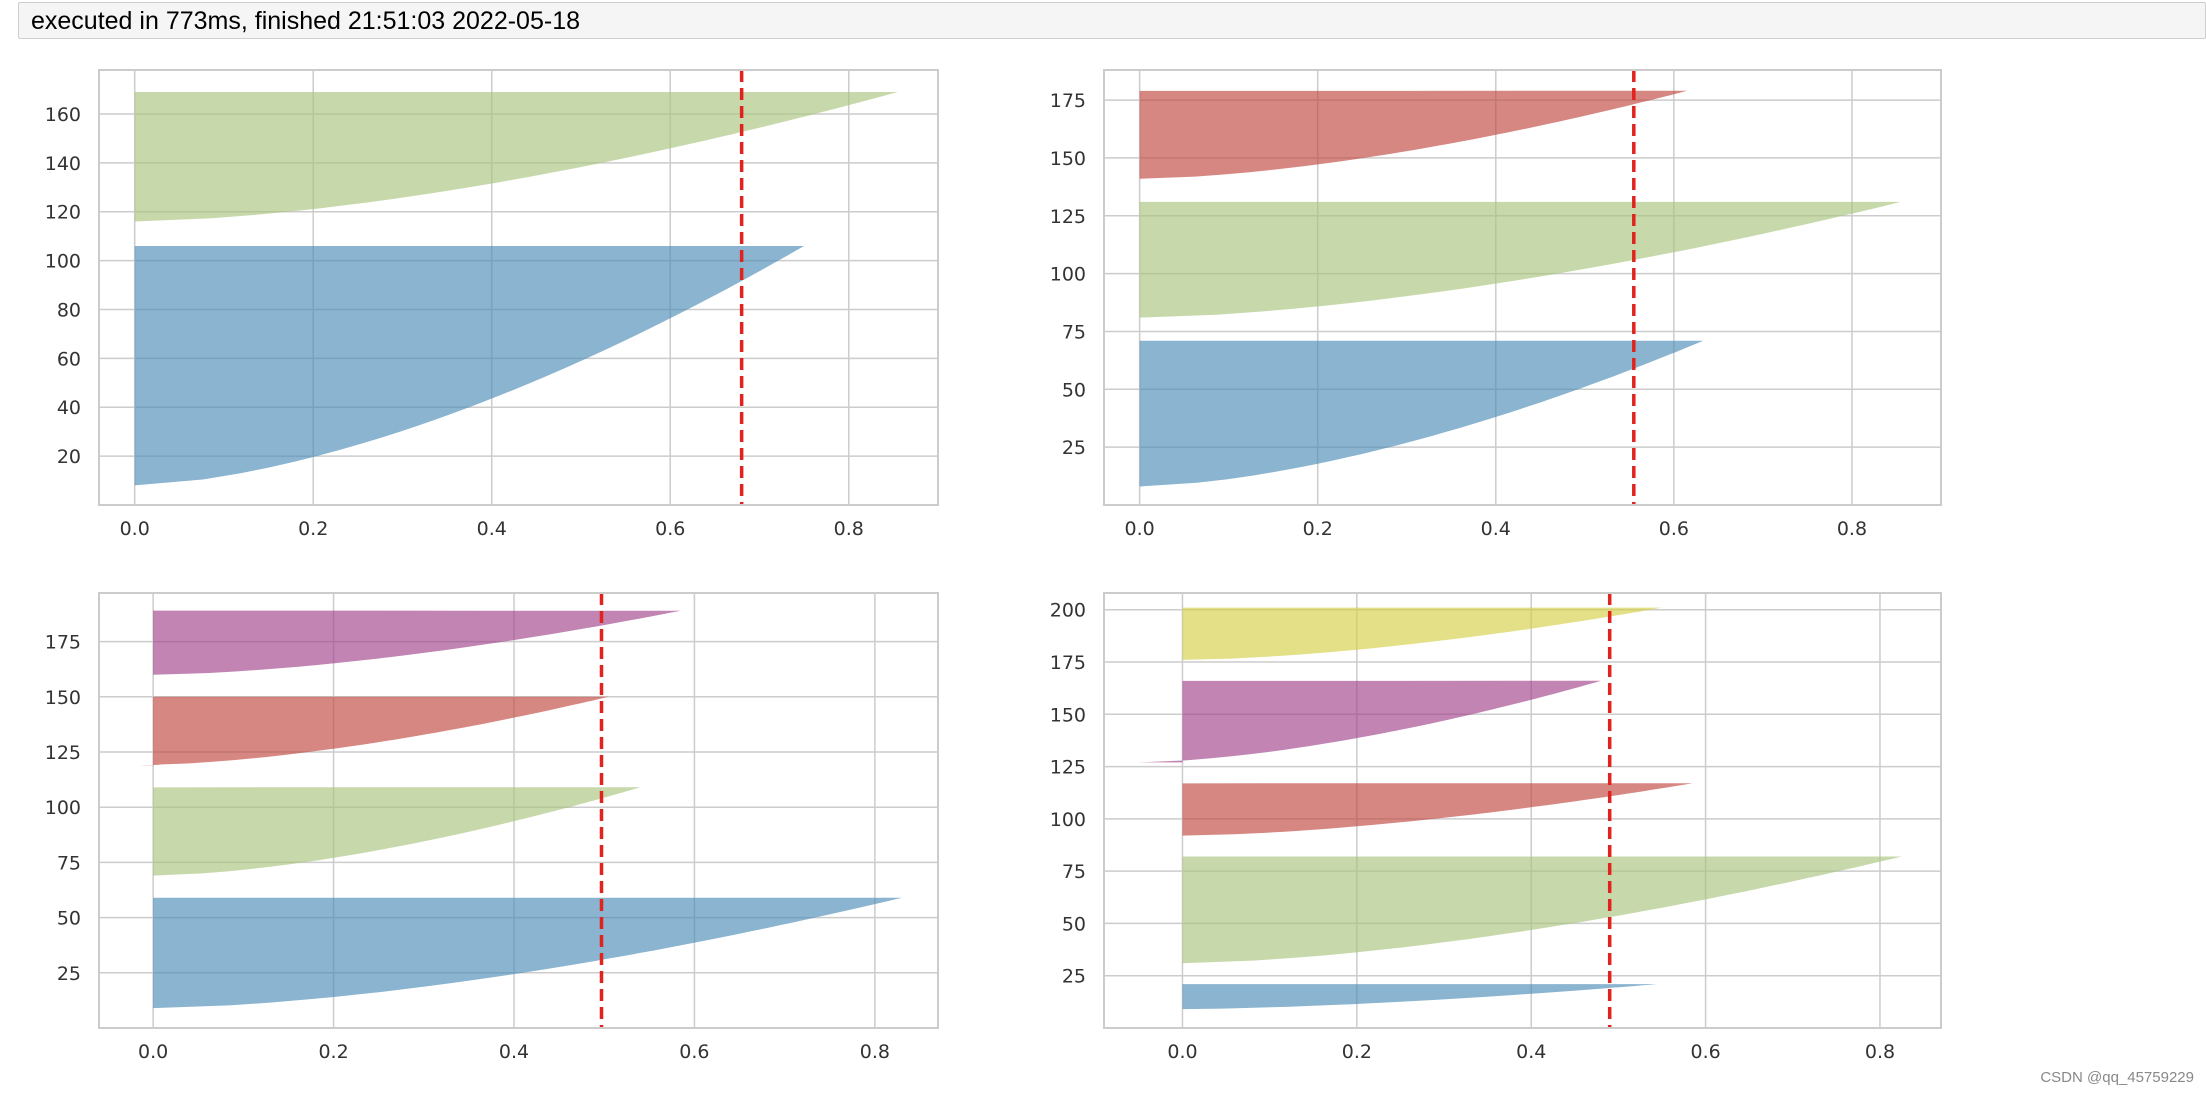 Image resolution: width=2206 pixels, height=1094 pixels. What do you see at coordinates (69, 457) in the screenshot?
I see `y-tick-label: 20` at bounding box center [69, 457].